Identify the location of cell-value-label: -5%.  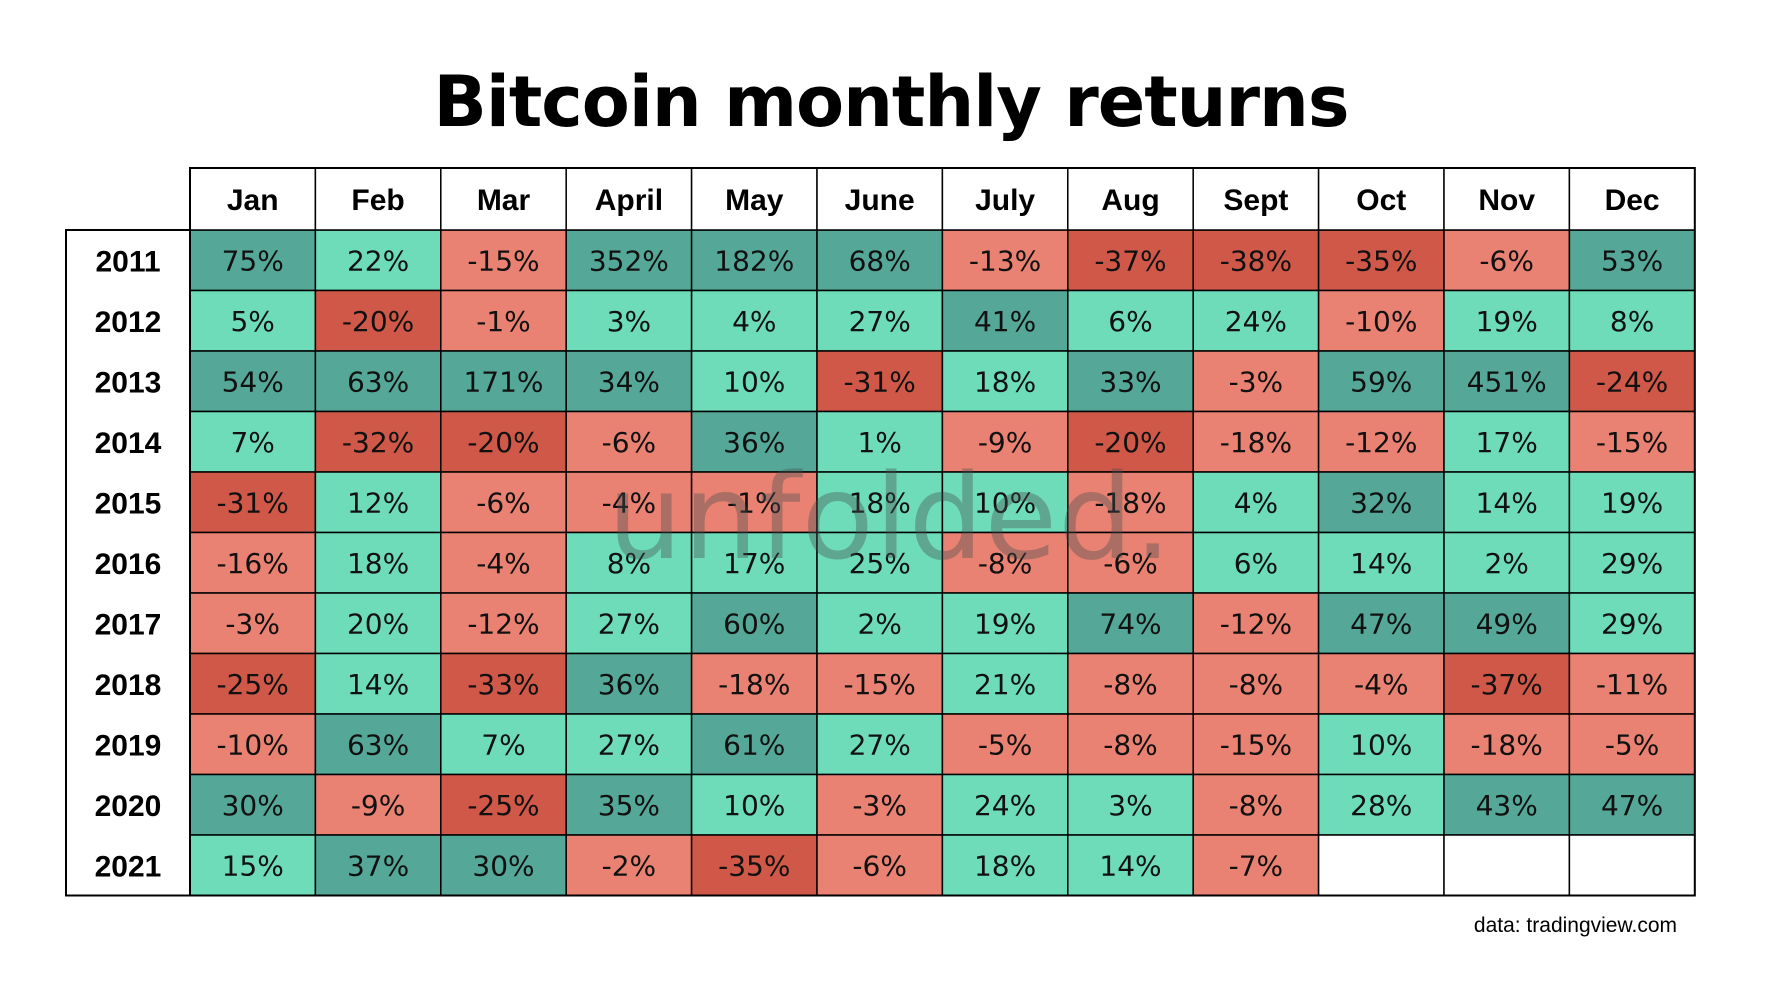
(1005, 744).